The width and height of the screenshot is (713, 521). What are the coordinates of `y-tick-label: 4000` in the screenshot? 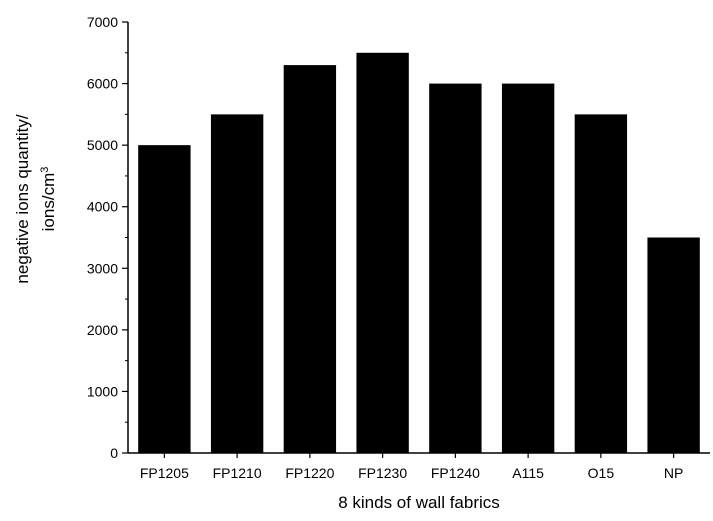 It's located at (102, 207).